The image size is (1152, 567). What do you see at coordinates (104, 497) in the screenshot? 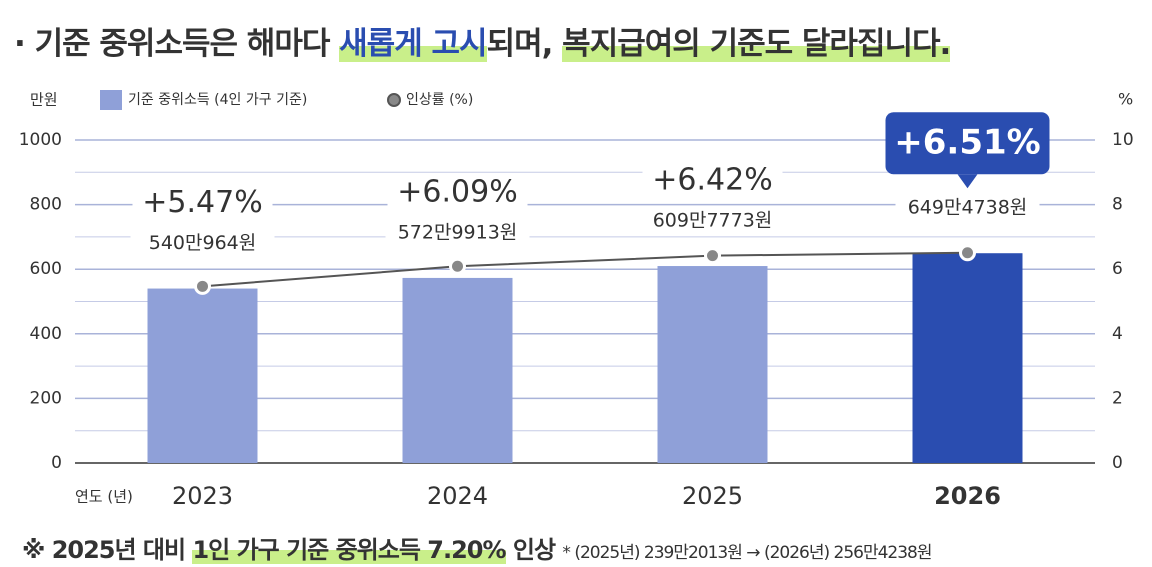
I see `x-axis-label: 연도 (년)` at bounding box center [104, 497].